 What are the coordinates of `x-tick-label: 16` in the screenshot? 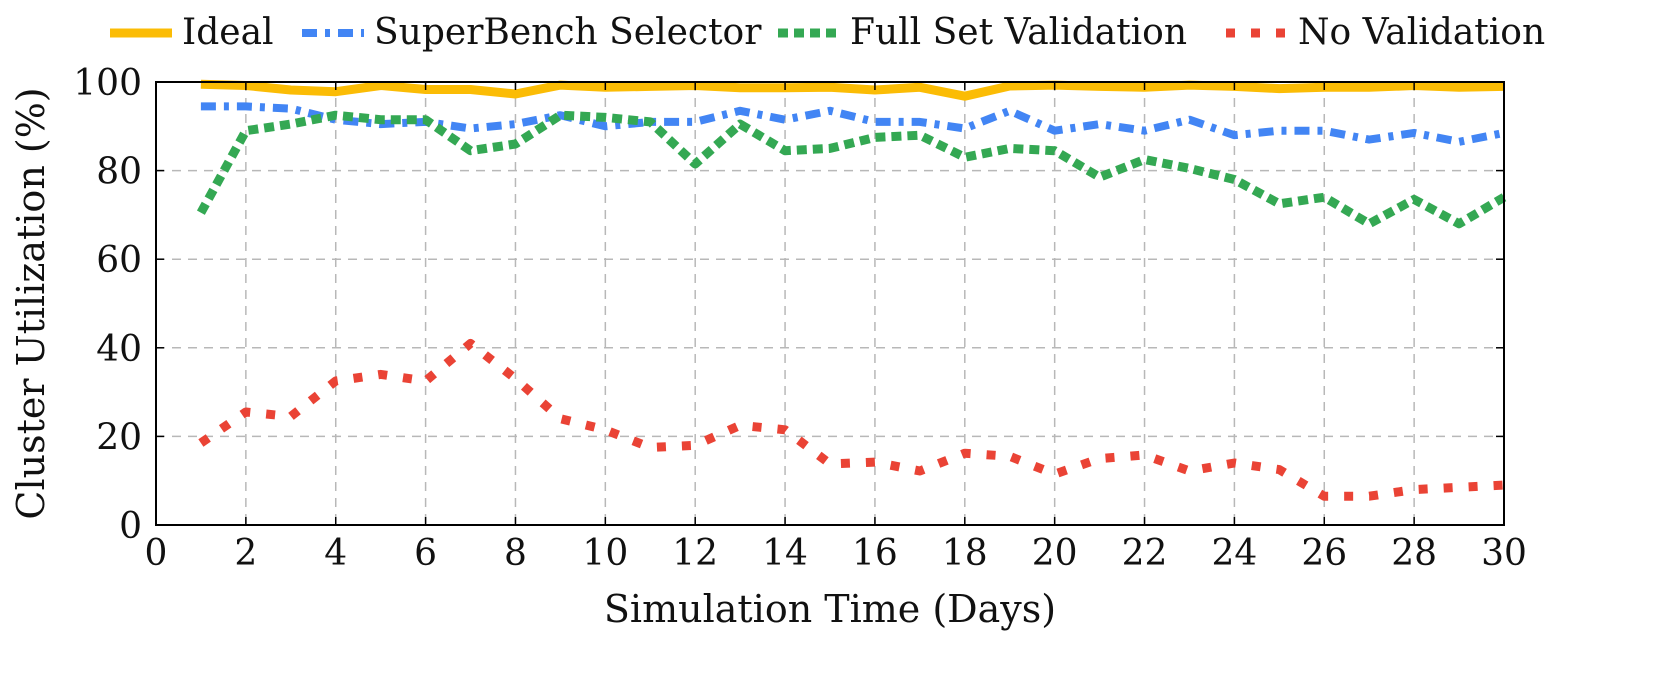 It's located at (875, 553).